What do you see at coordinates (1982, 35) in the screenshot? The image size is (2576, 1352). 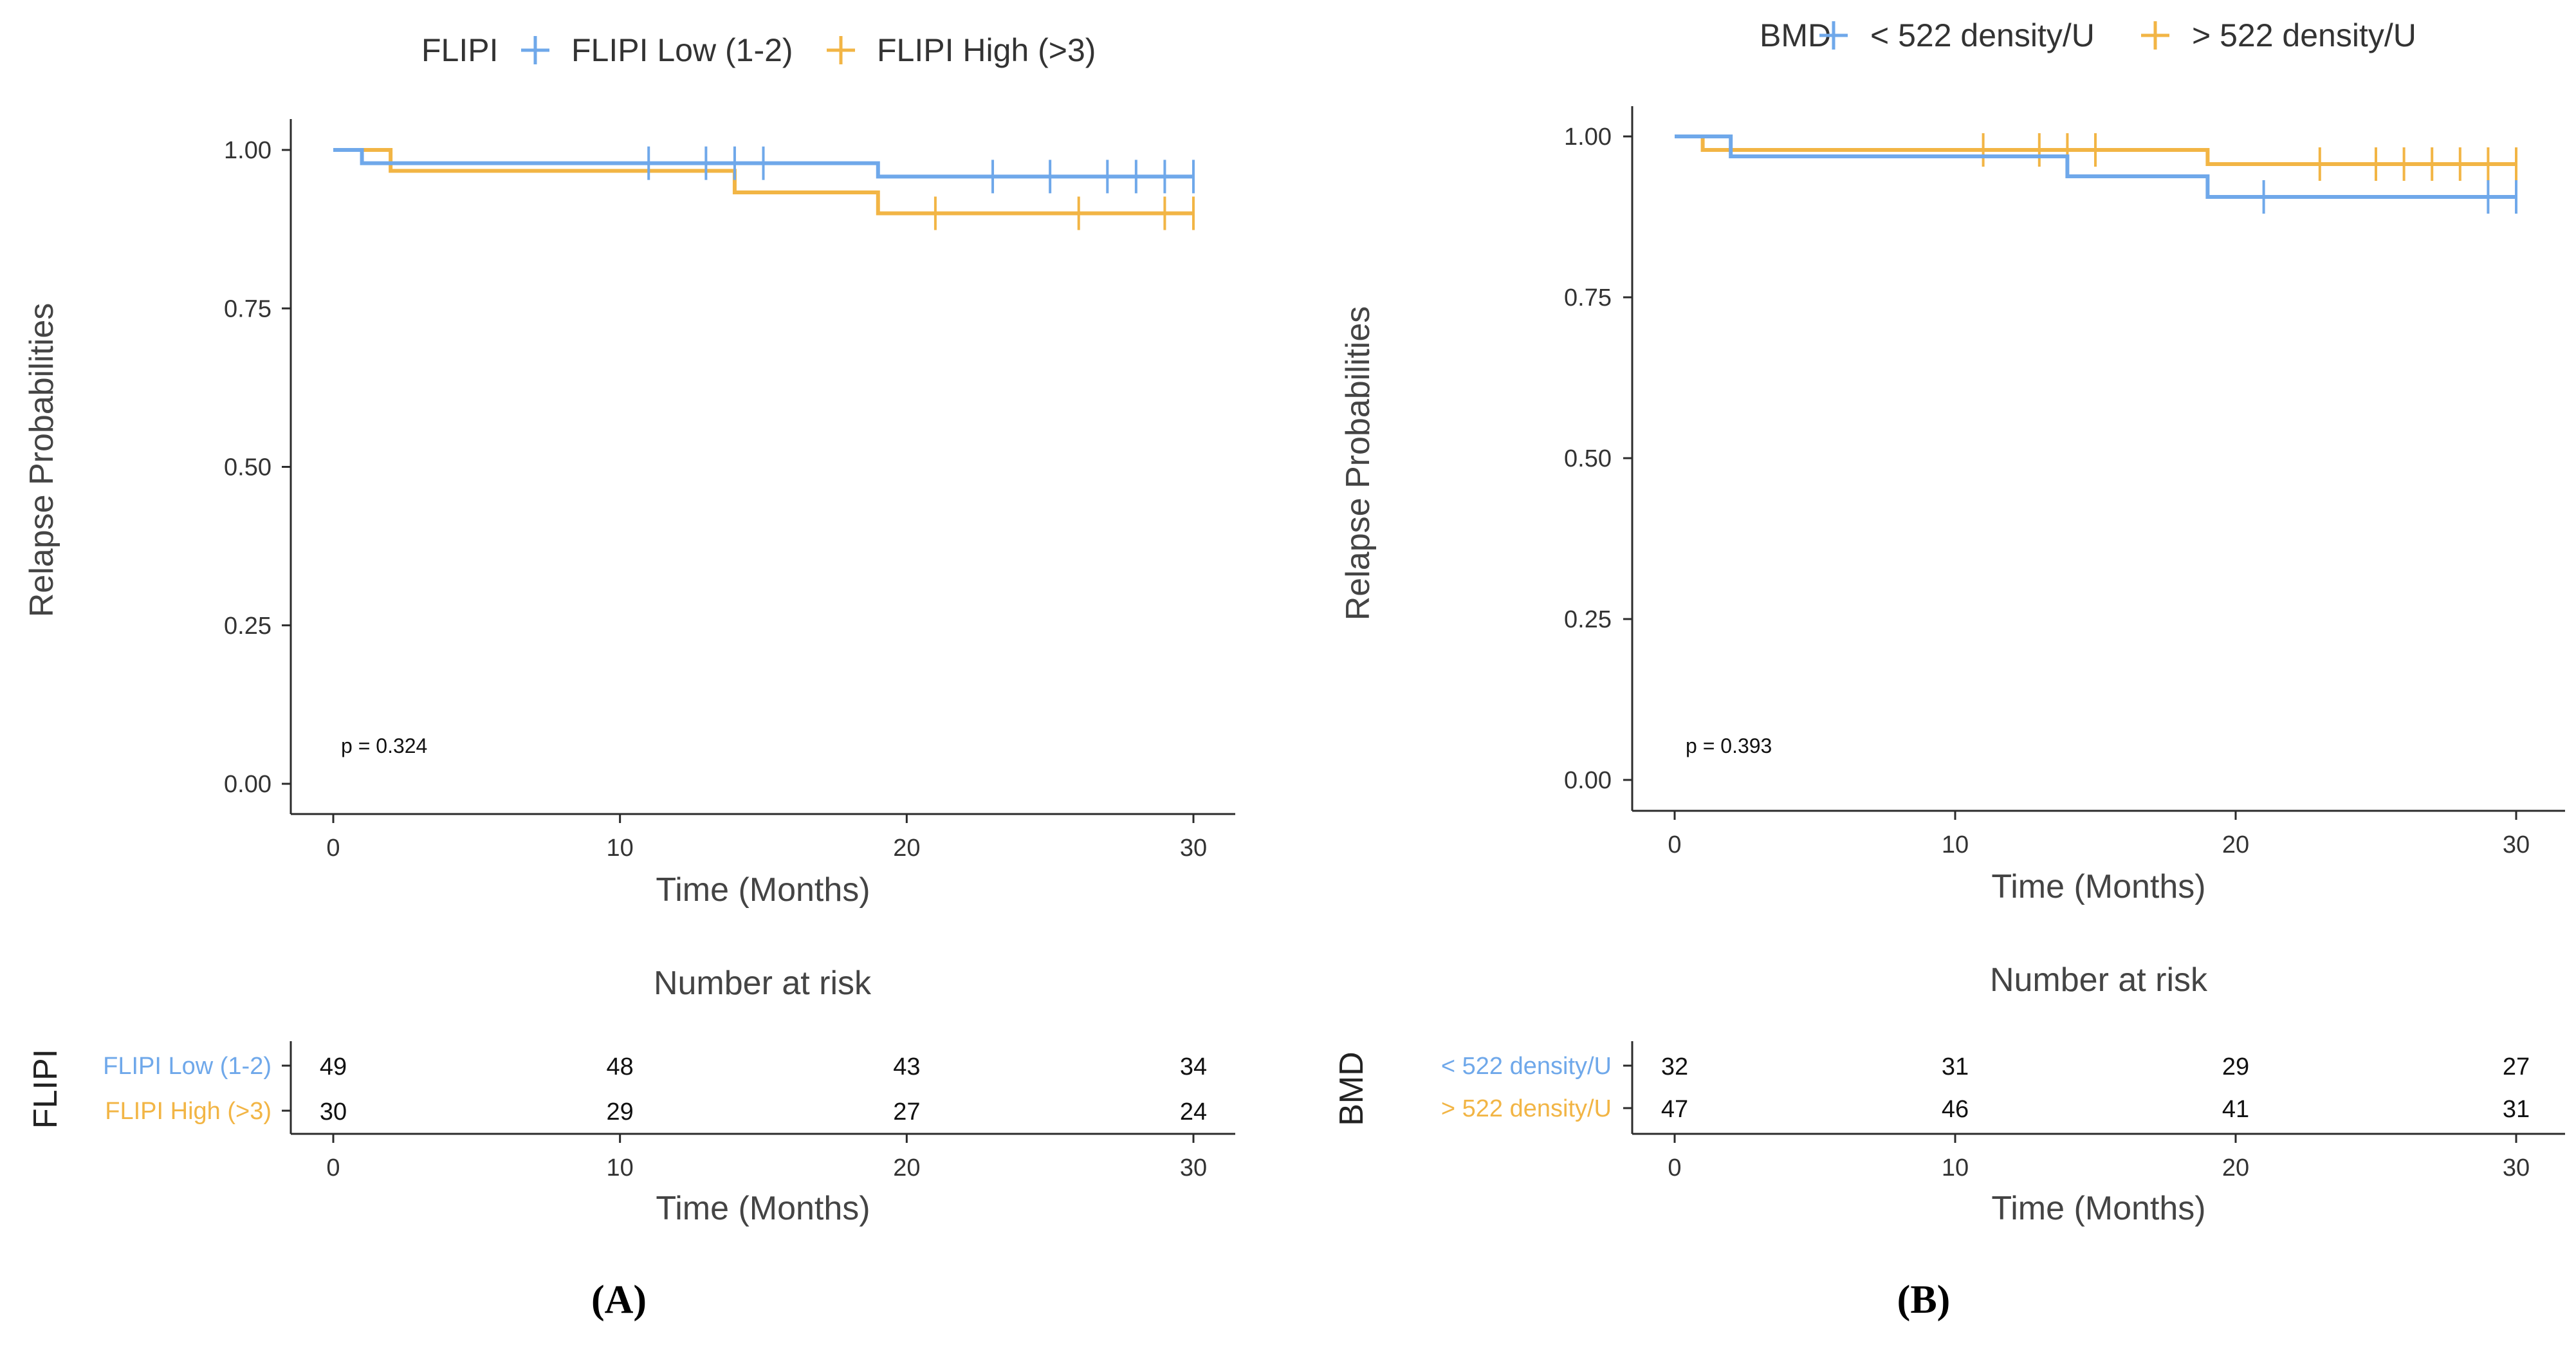 I see `legend-label-1: < 522 density/U` at bounding box center [1982, 35].